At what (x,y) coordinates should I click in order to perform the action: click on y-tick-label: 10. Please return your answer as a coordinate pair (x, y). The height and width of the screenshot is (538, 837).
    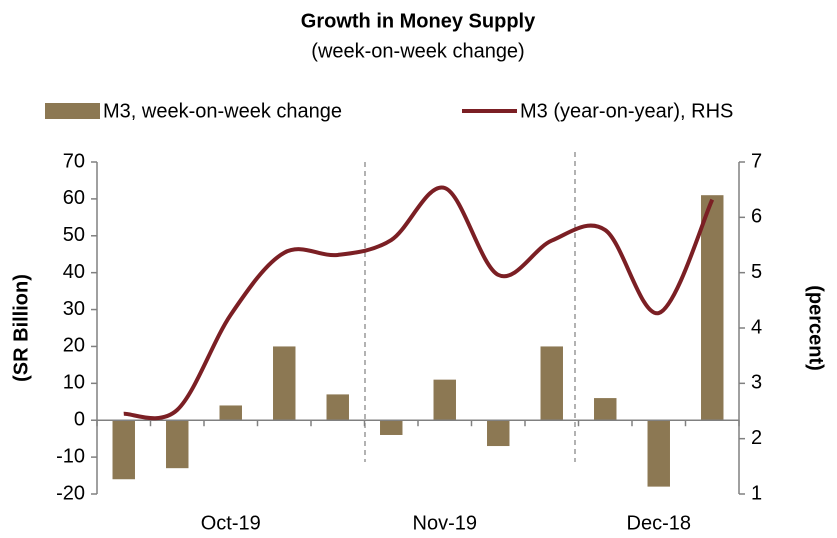
    Looking at the image, I should click on (74, 383).